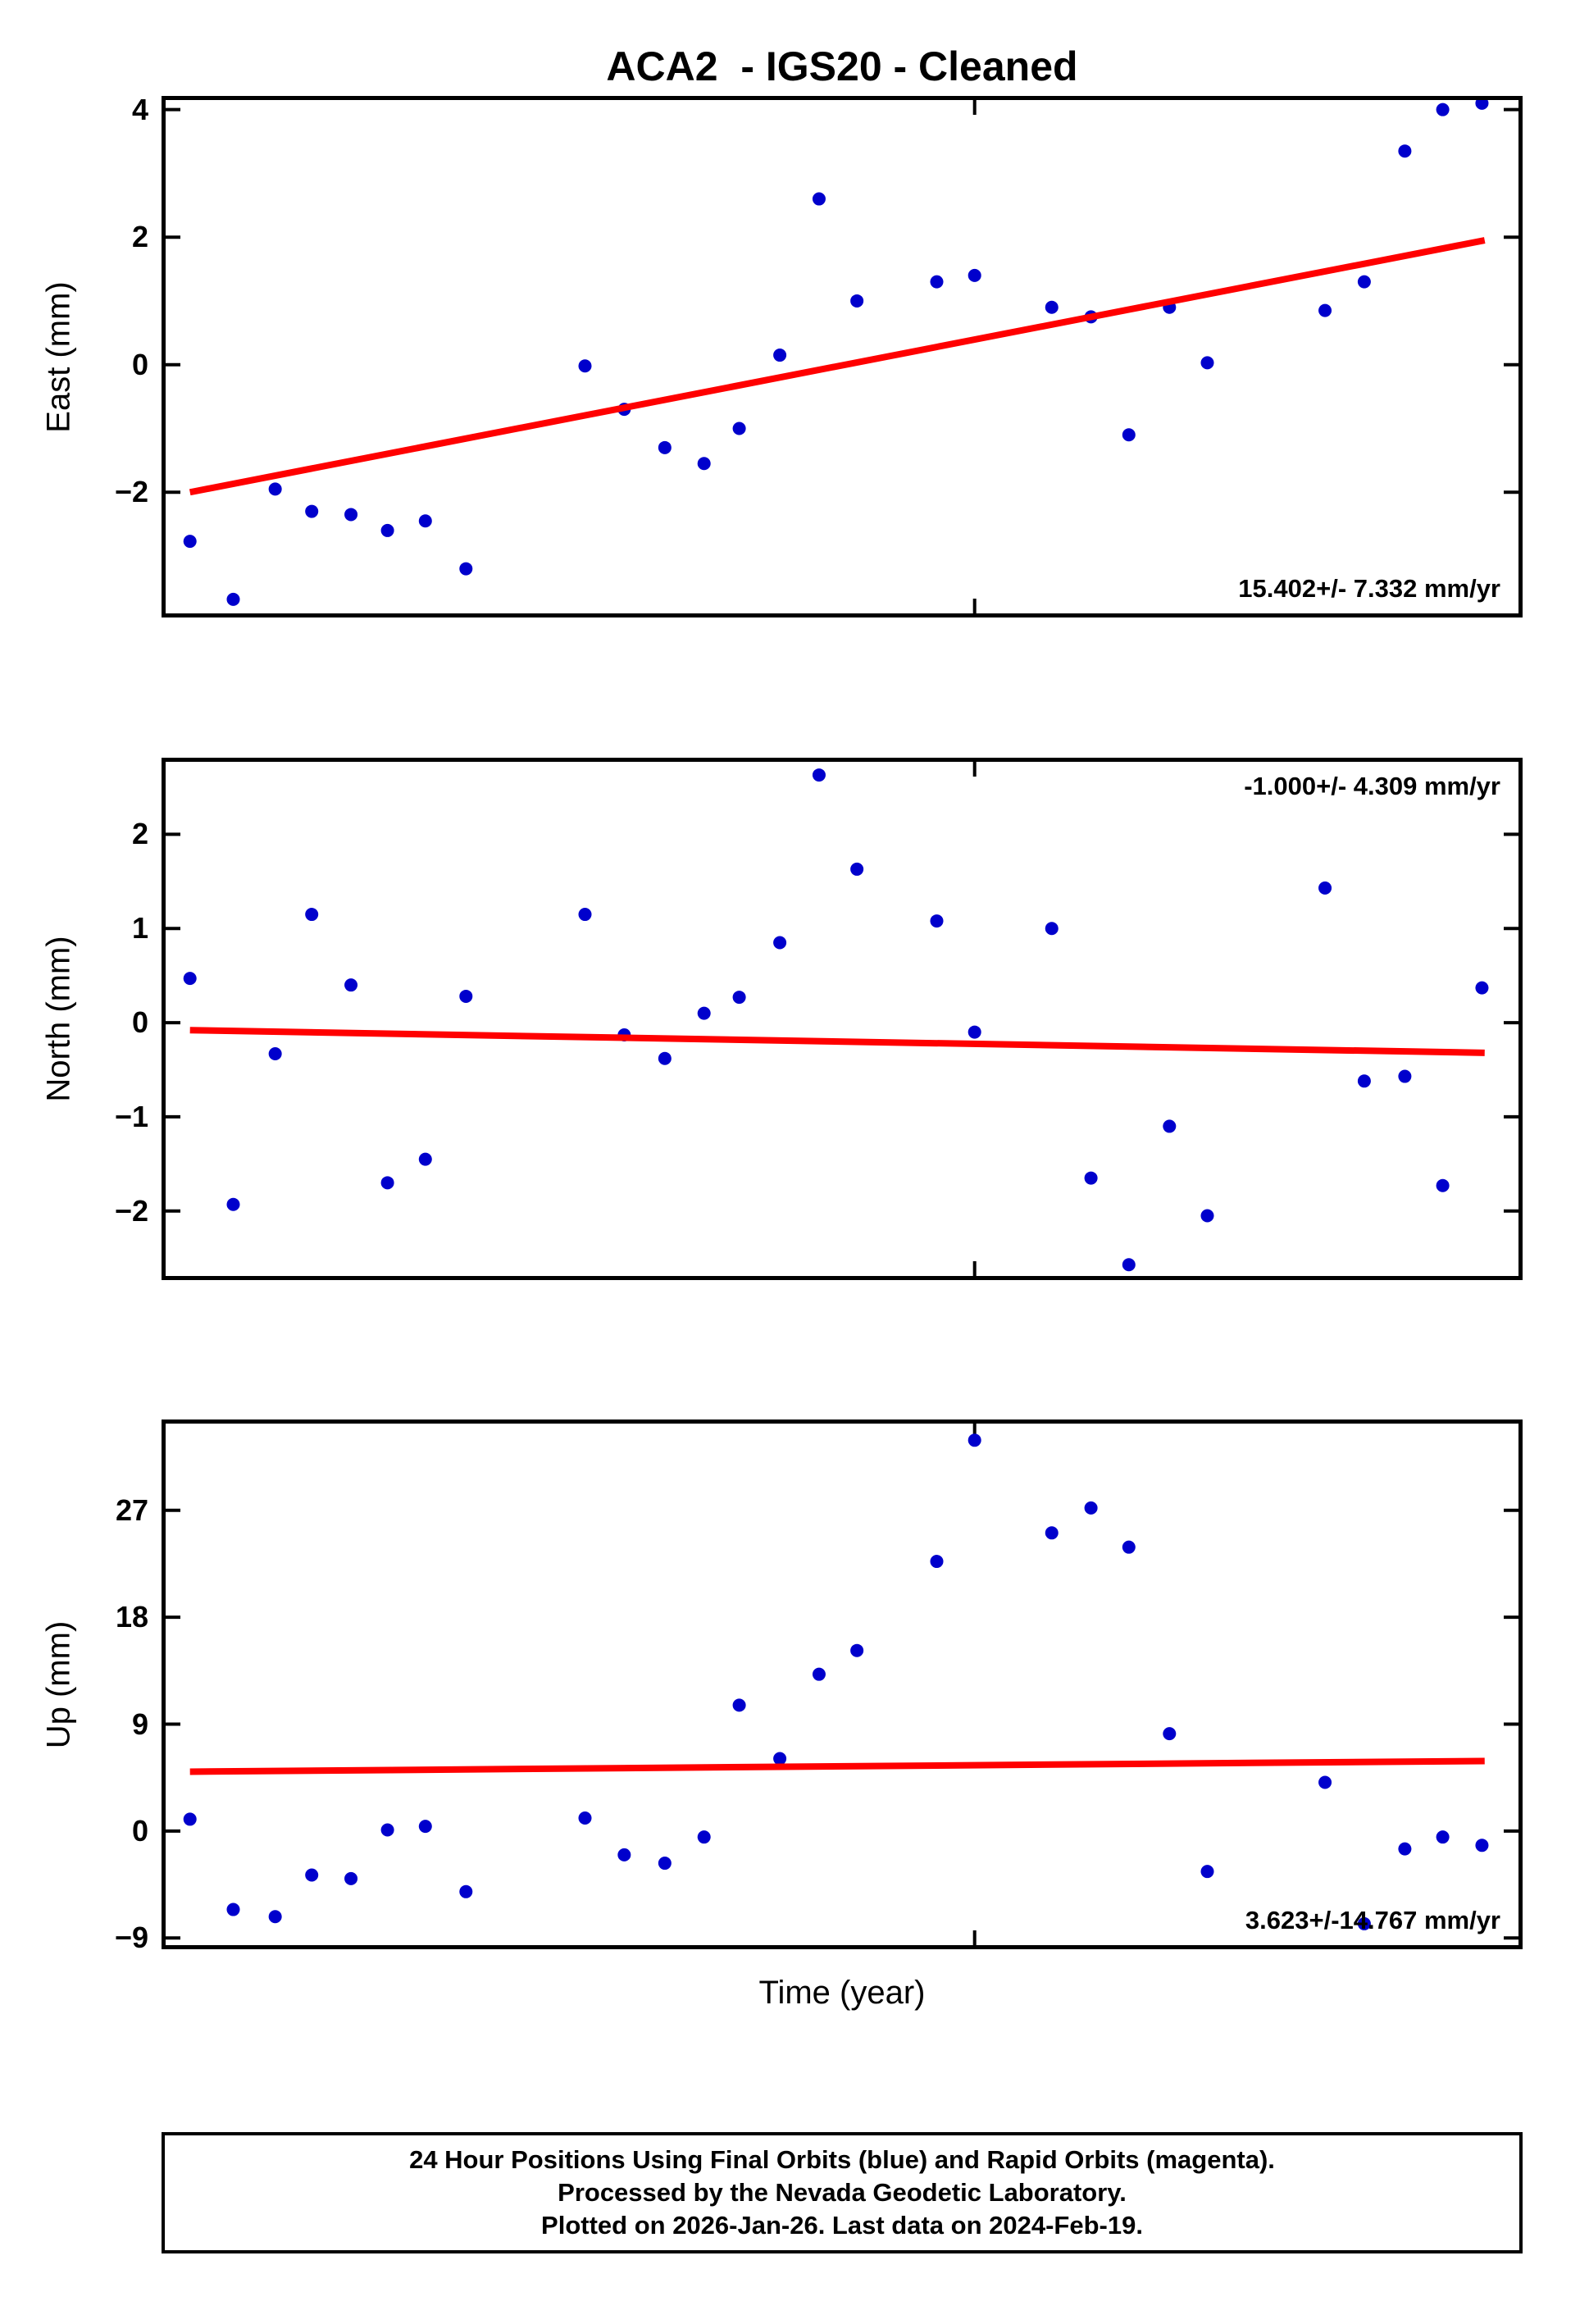 The image size is (1589, 2324). I want to click on east-axis-title: East (mm), so click(59, 356).